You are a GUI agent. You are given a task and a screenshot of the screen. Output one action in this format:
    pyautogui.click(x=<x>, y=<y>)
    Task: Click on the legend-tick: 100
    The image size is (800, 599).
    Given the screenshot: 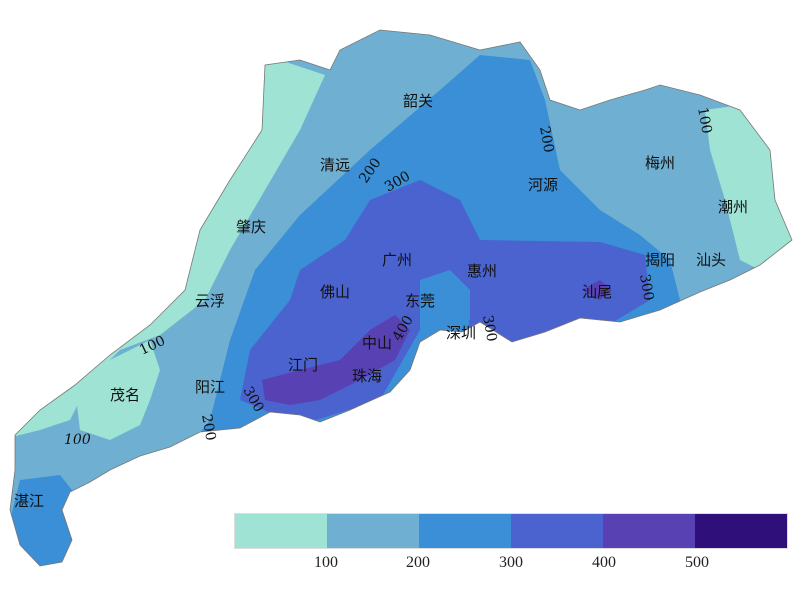 What is the action you would take?
    pyautogui.click(x=326, y=562)
    